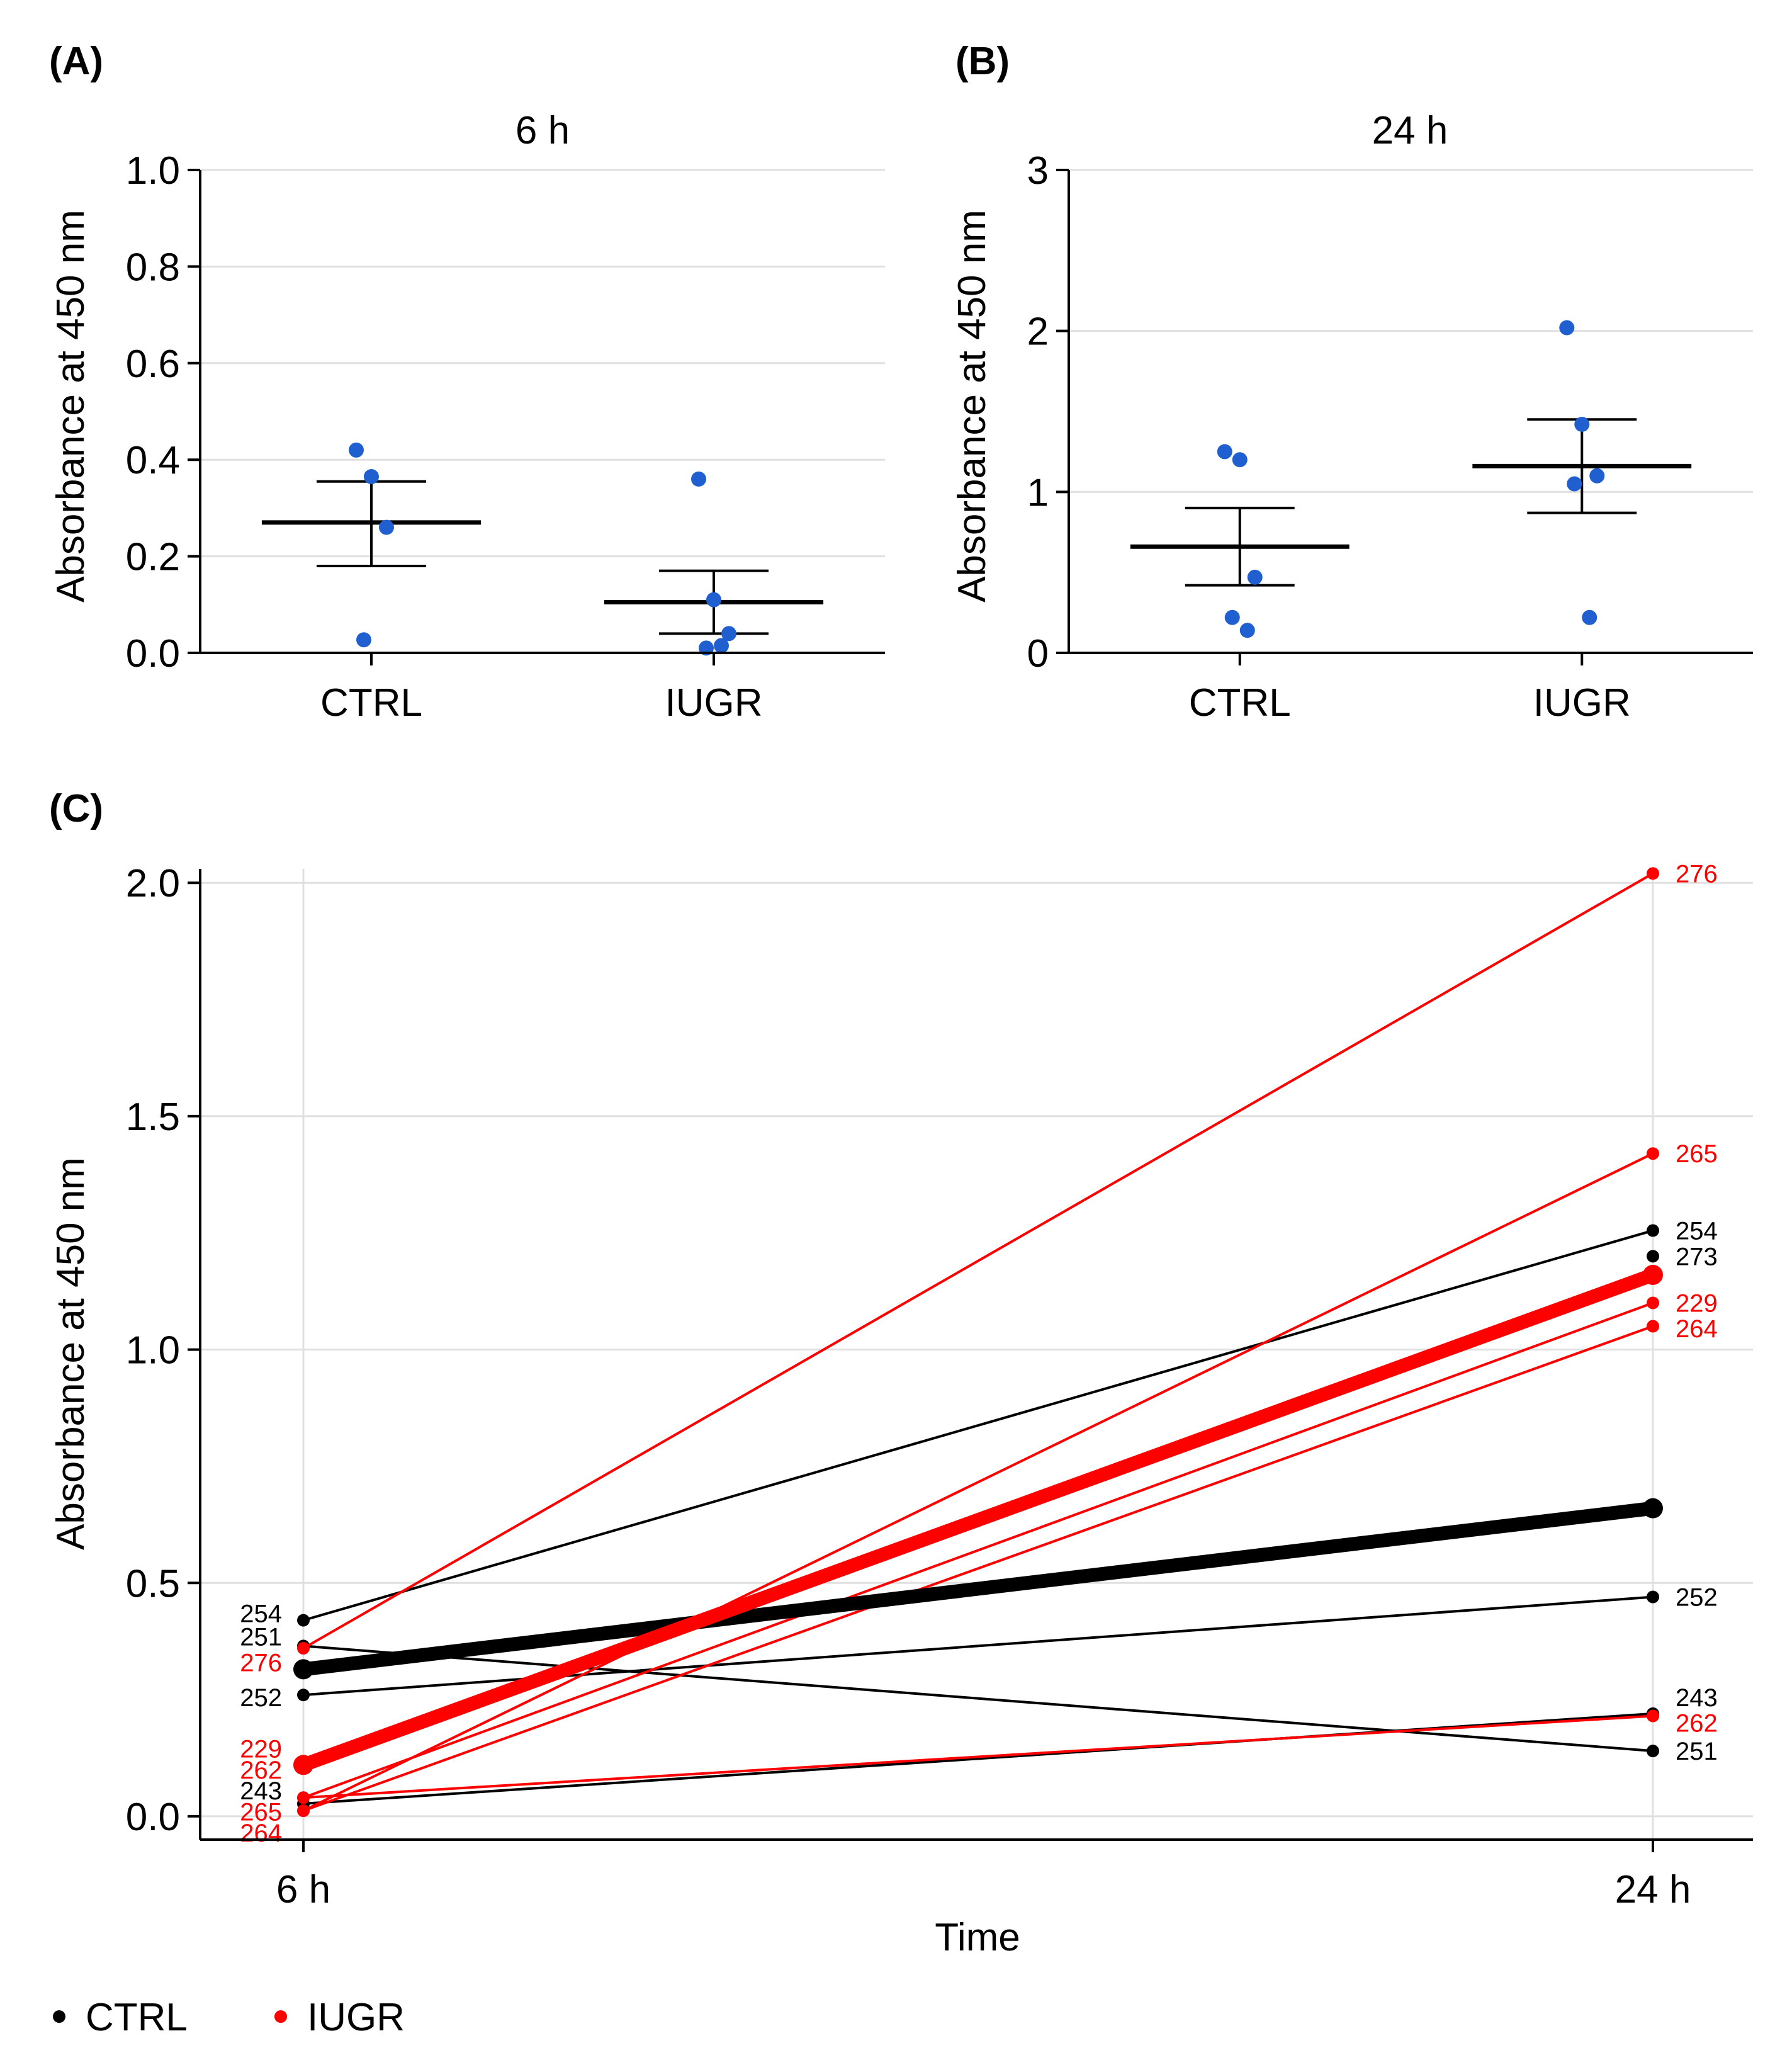  What do you see at coordinates (1038, 171) in the screenshot?
I see `y-tick-label: 3` at bounding box center [1038, 171].